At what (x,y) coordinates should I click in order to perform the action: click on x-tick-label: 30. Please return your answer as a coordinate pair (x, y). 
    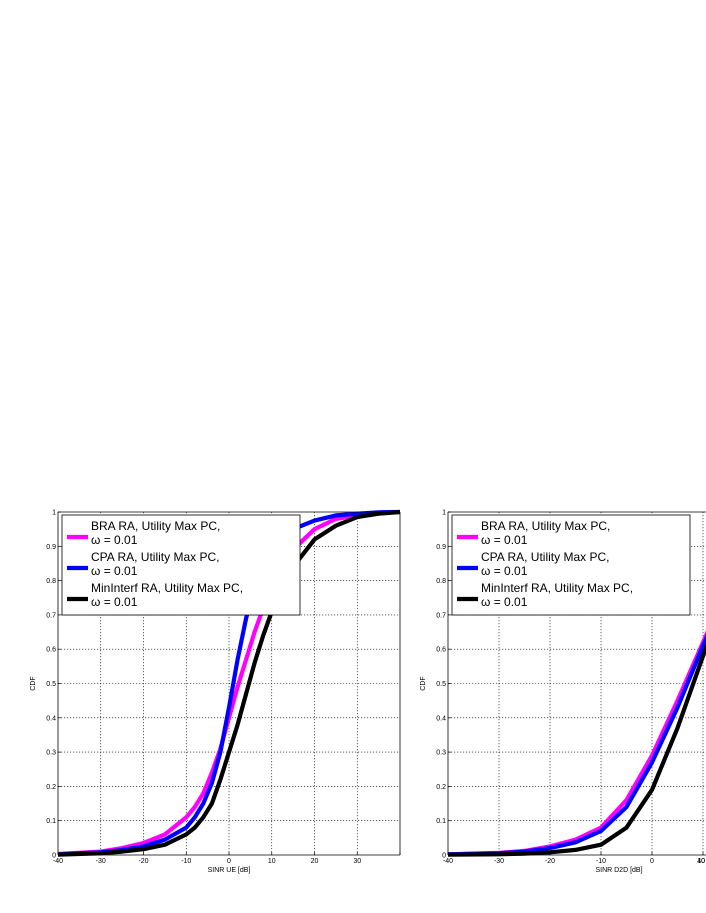
    Looking at the image, I should click on (357, 861).